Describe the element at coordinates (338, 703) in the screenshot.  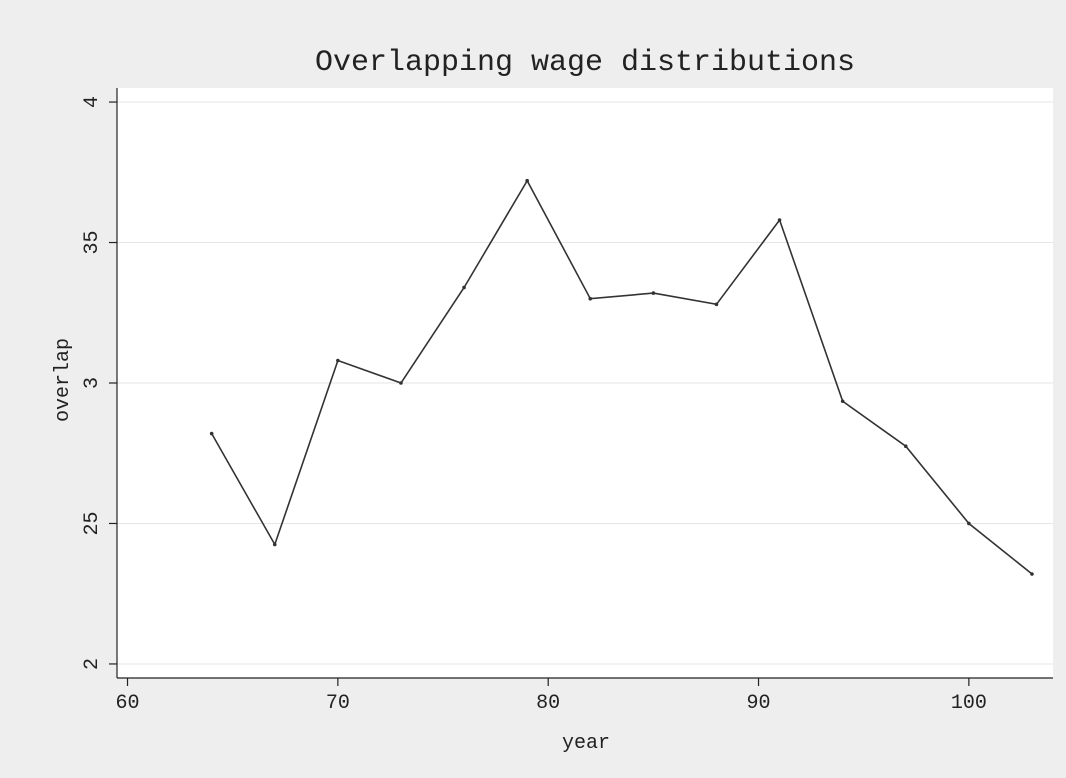
I see `x-tick-label: 70` at that location.